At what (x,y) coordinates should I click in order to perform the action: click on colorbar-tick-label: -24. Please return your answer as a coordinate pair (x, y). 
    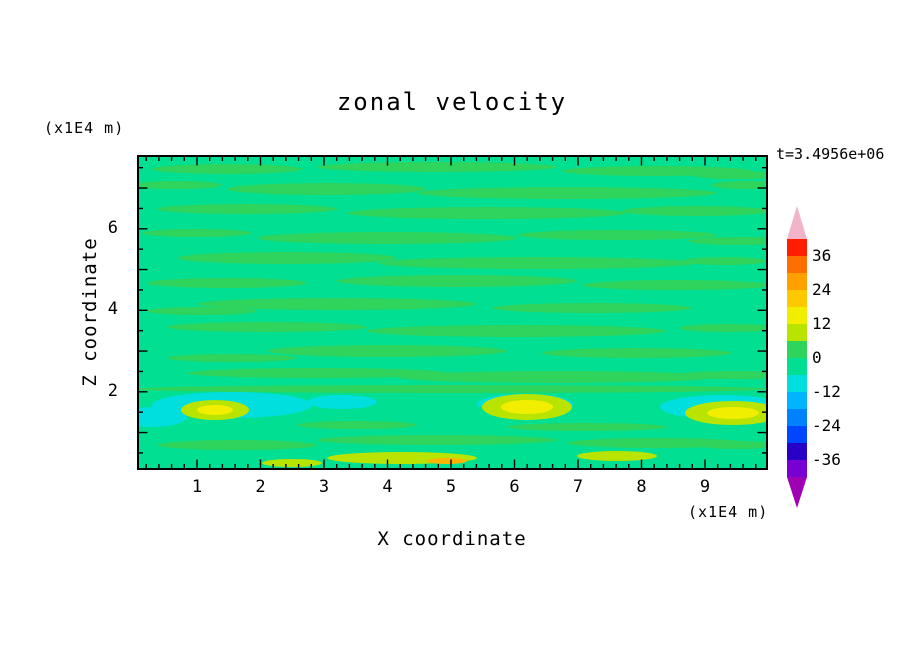
    Looking at the image, I should click on (826, 425).